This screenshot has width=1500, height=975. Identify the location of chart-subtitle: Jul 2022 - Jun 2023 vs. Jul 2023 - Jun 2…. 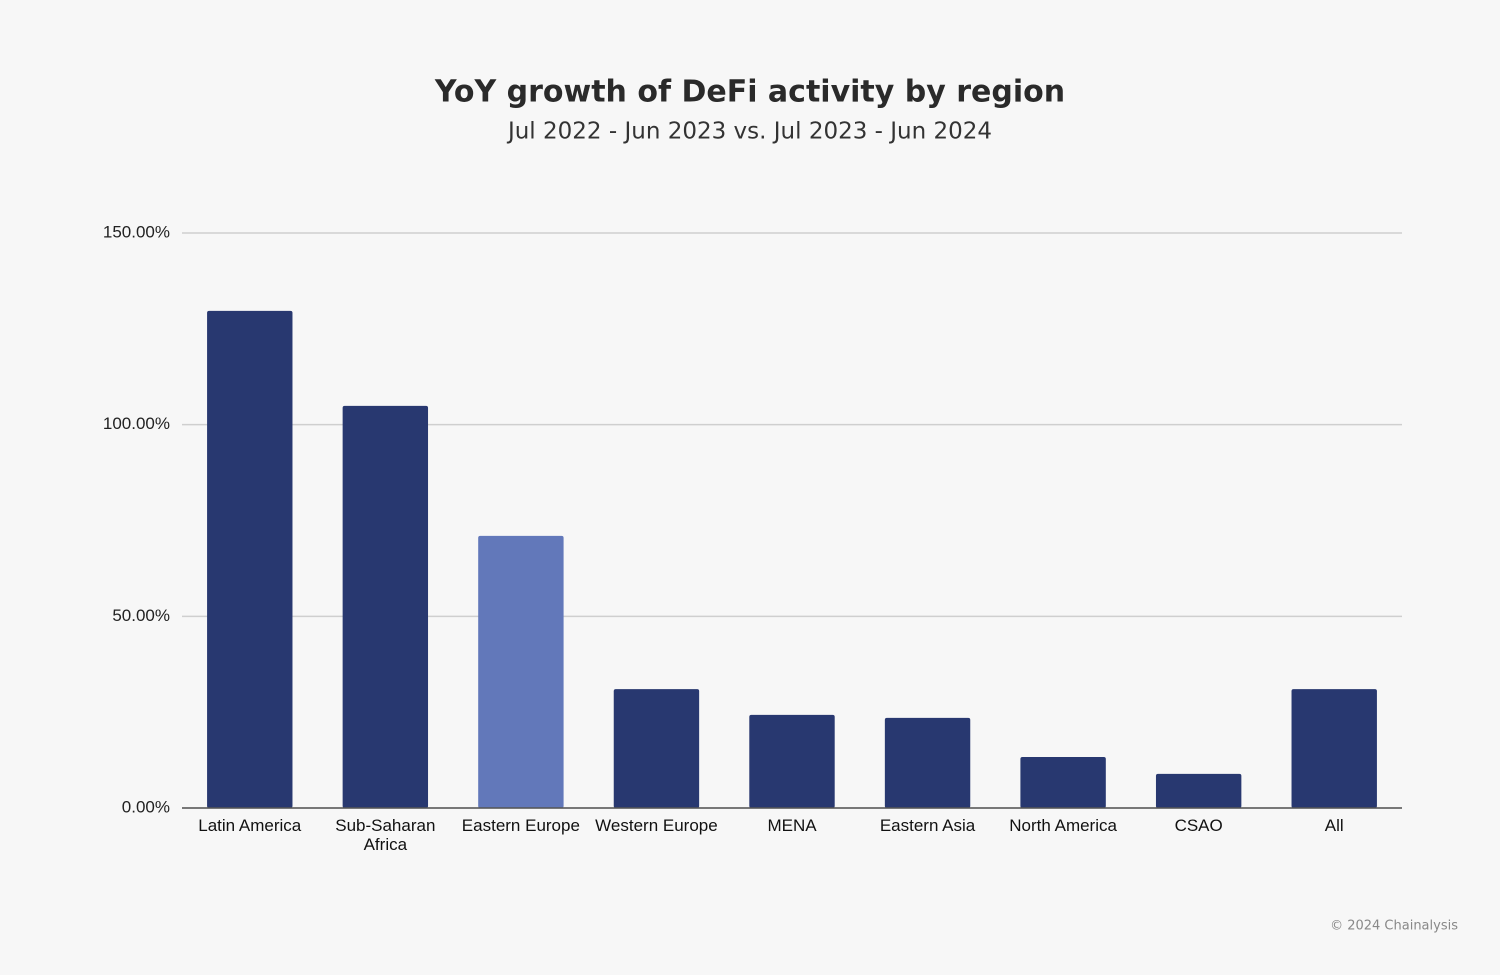
(749, 132).